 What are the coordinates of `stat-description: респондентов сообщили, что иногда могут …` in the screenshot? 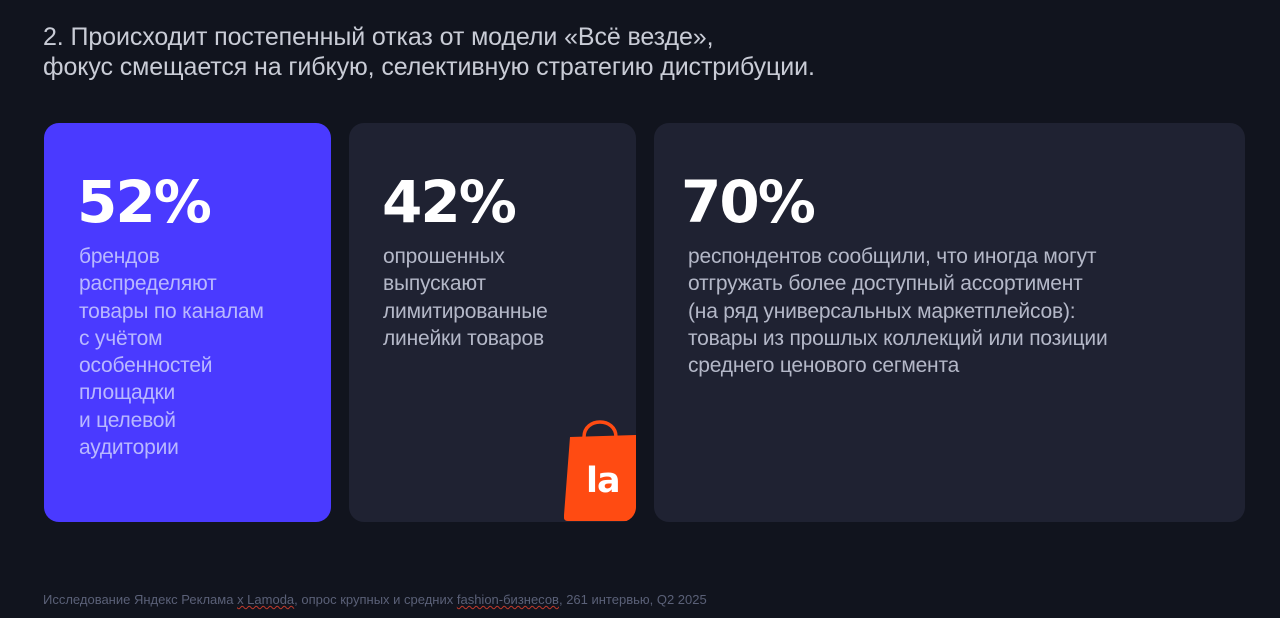 It's located at (898, 311).